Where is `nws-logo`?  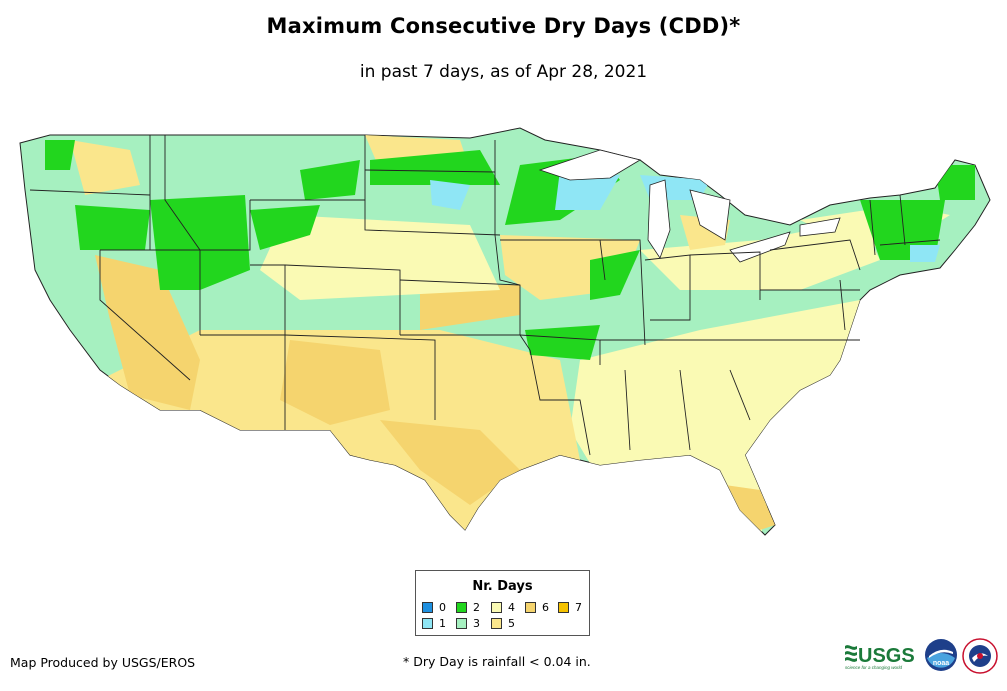
nws-logo is located at coordinates (980, 656).